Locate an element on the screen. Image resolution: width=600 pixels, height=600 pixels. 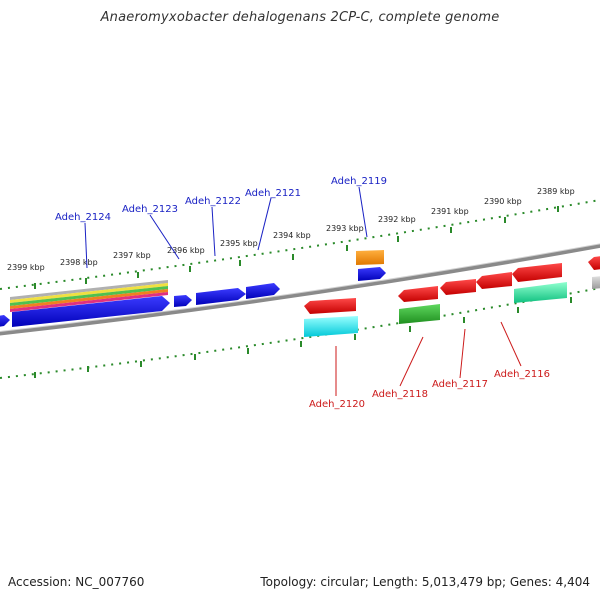
lower-leader-lines is located at coordinates (428, 358).